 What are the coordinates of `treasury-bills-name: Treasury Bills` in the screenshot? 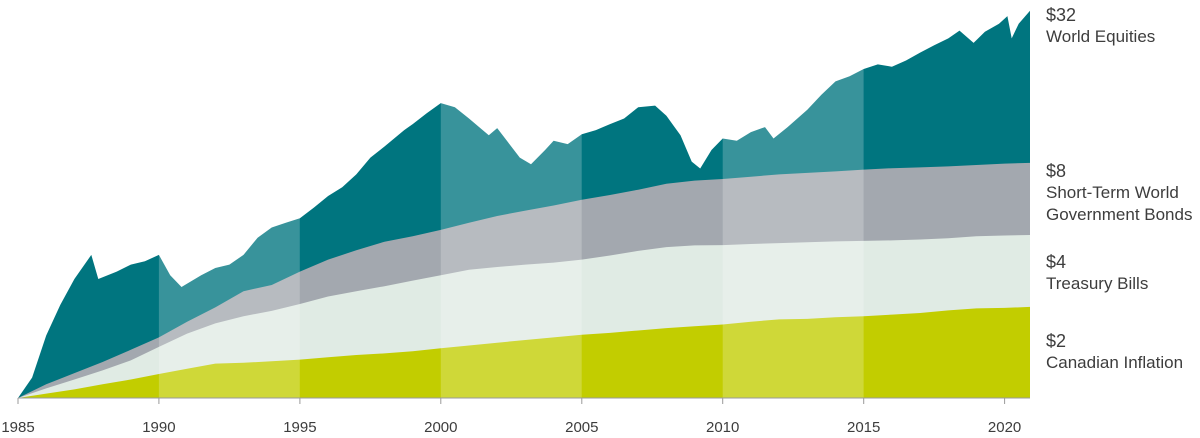 It's located at (1097, 283).